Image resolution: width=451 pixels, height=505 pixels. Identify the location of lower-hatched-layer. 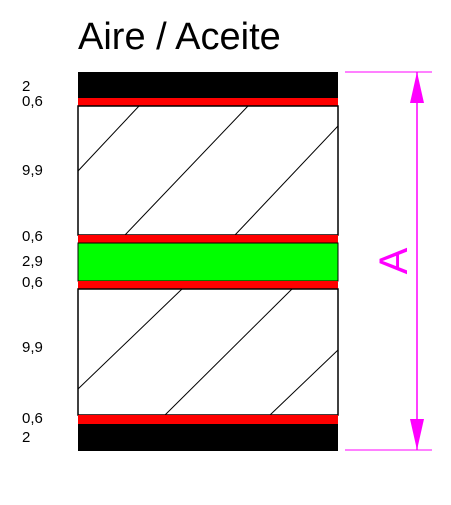
(208, 352).